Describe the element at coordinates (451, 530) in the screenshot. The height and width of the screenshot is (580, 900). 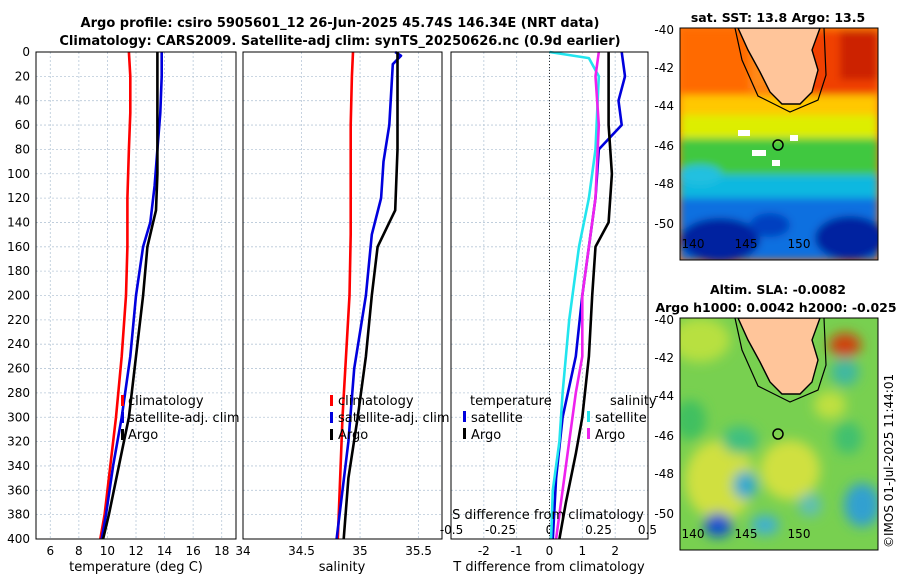
I see `s-diff-tick-label: -0.5` at that location.